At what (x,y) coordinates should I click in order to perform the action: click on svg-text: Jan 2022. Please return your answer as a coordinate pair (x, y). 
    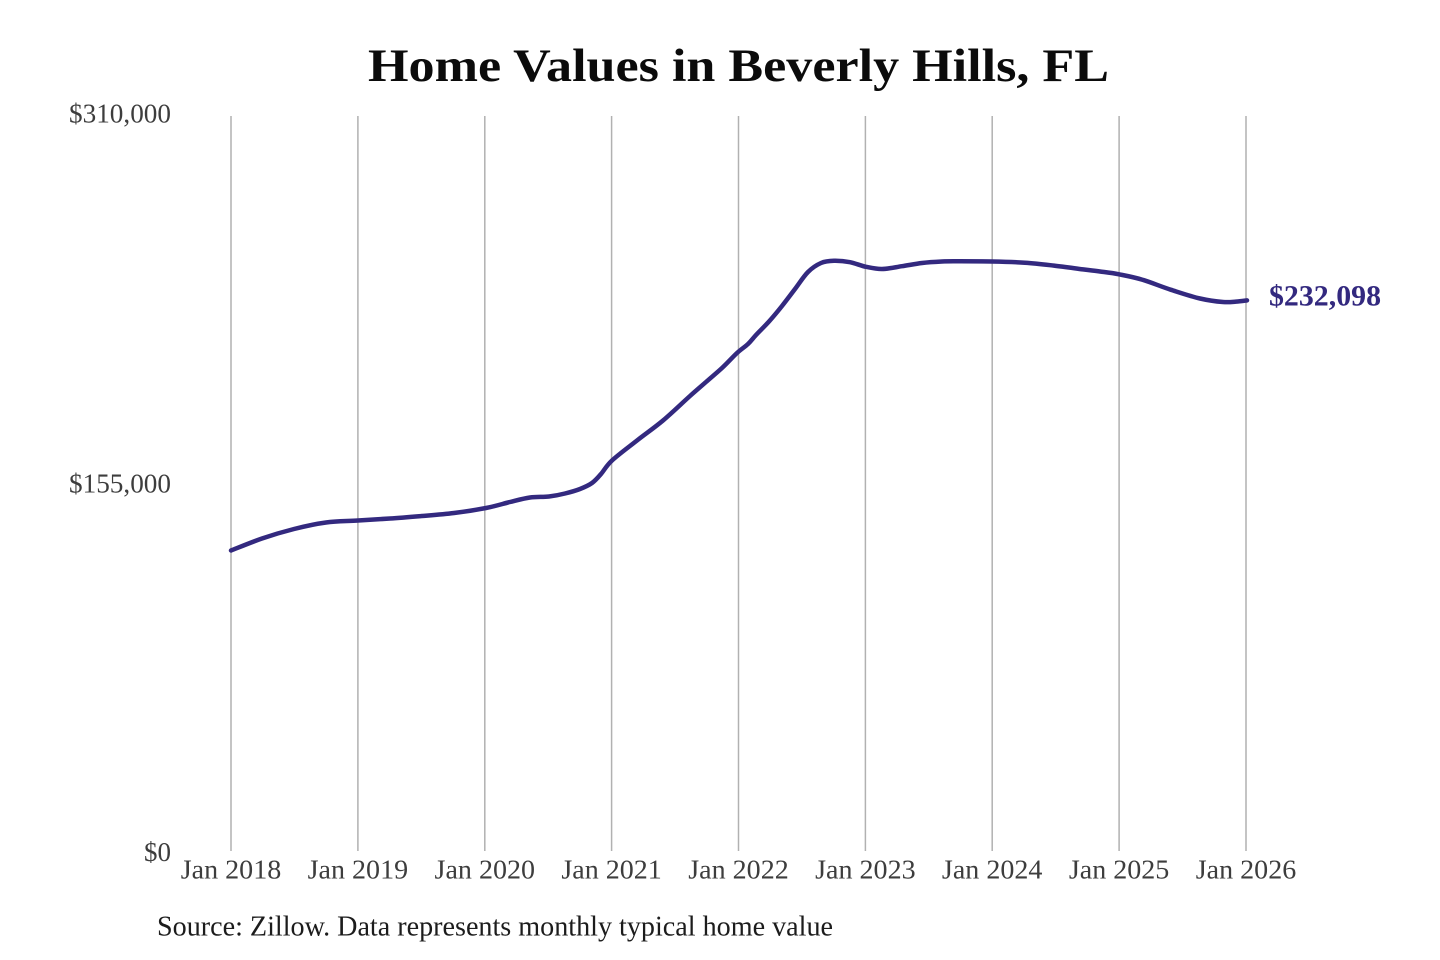
    Looking at the image, I should click on (738, 870).